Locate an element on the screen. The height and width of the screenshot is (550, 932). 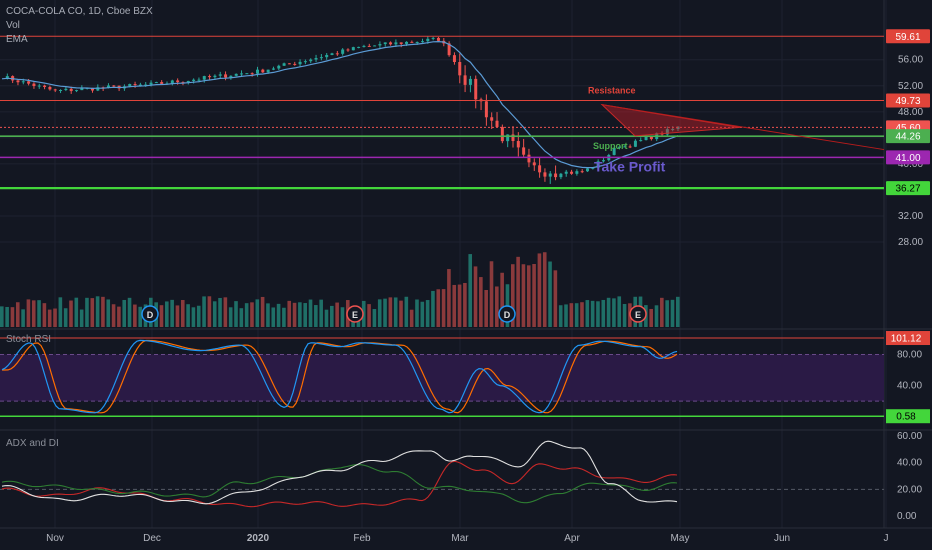
stoch-k-line is located at coordinates (339, 376).